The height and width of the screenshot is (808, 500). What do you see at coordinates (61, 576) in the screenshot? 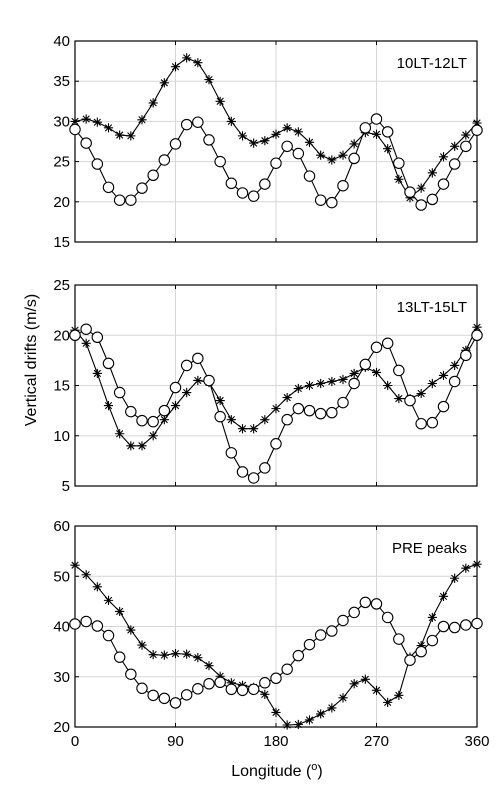
I see `y-tick-label: 50` at bounding box center [61, 576].